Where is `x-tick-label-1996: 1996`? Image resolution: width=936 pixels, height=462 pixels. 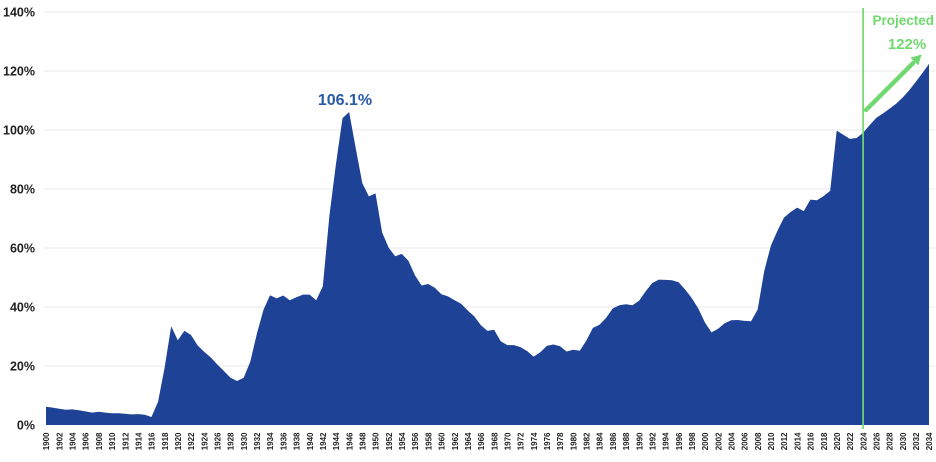
x-tick-label-1996: 1996 is located at coordinates (679, 441).